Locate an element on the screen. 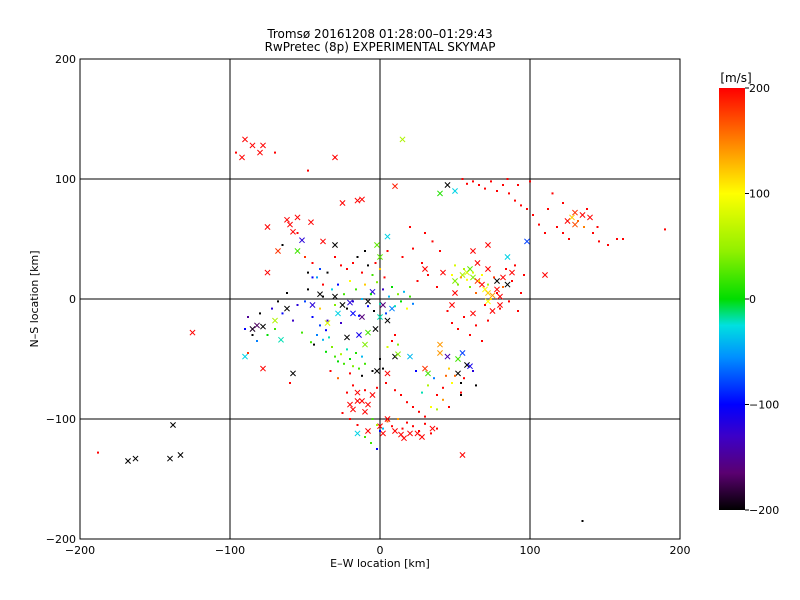 The height and width of the screenshot is (600, 800). chart-title: Tromsø 20161208 01:28:00–01:29:43 is located at coordinates (379, 34).